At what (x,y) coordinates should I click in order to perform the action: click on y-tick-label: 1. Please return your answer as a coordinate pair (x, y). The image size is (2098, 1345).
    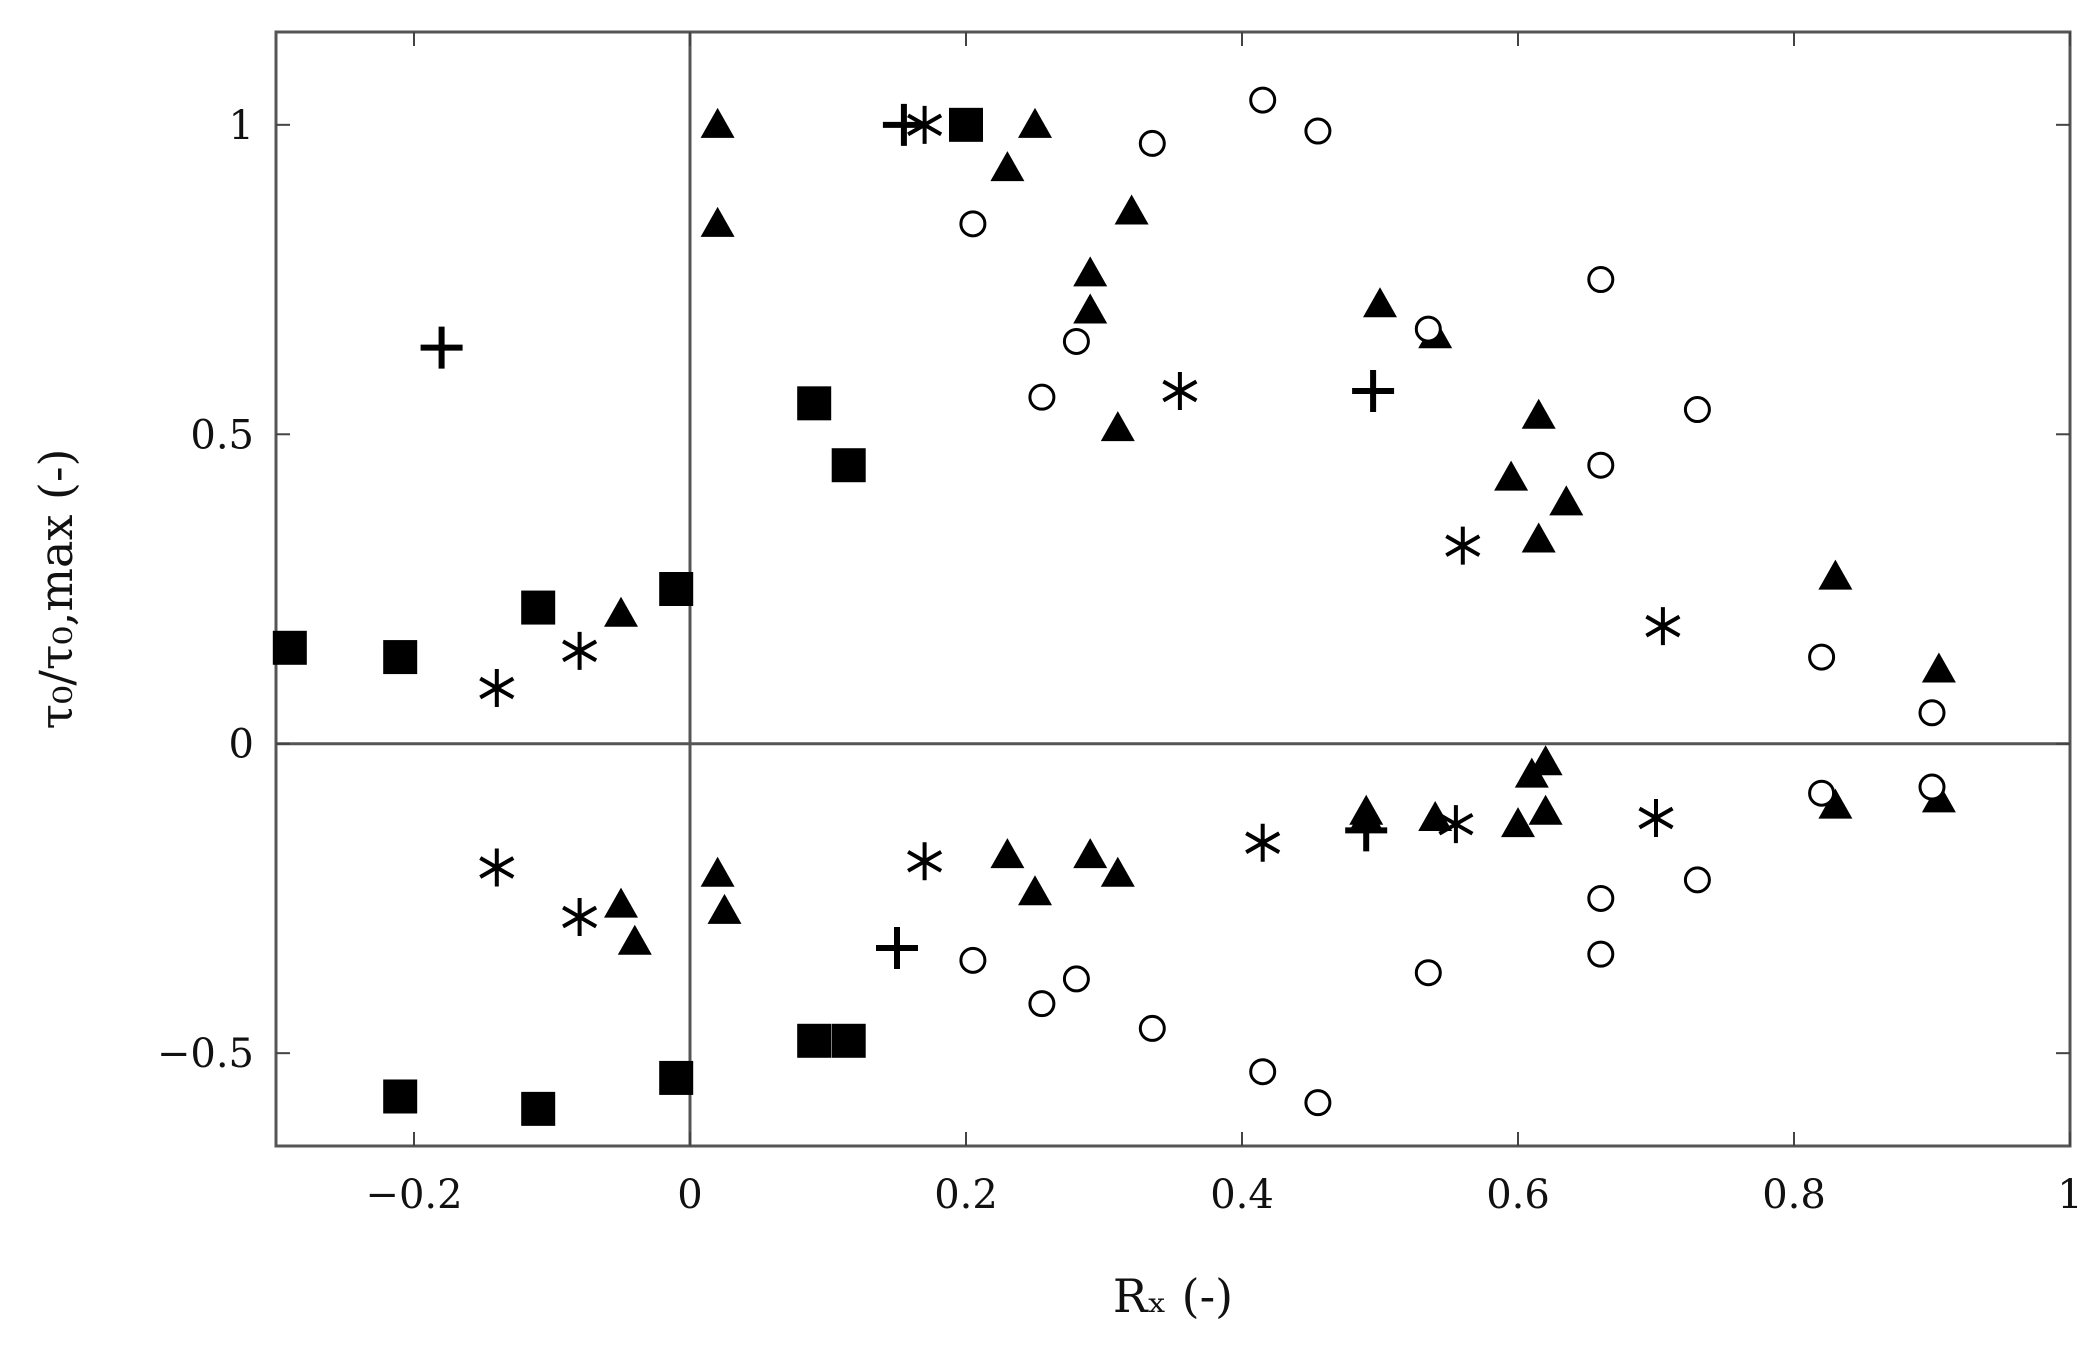
    Looking at the image, I should click on (241, 126).